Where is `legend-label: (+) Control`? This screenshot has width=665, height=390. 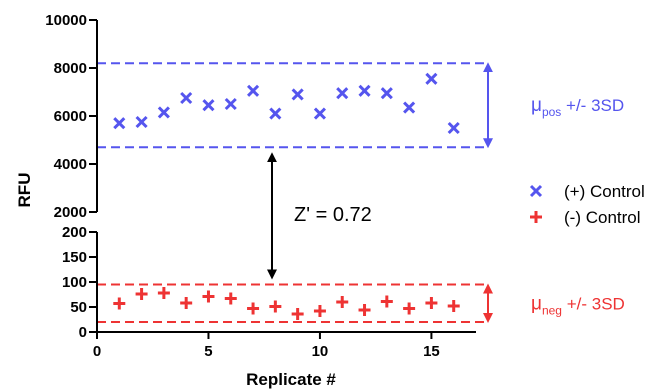
legend-label: (+) Control is located at coordinates (604, 191).